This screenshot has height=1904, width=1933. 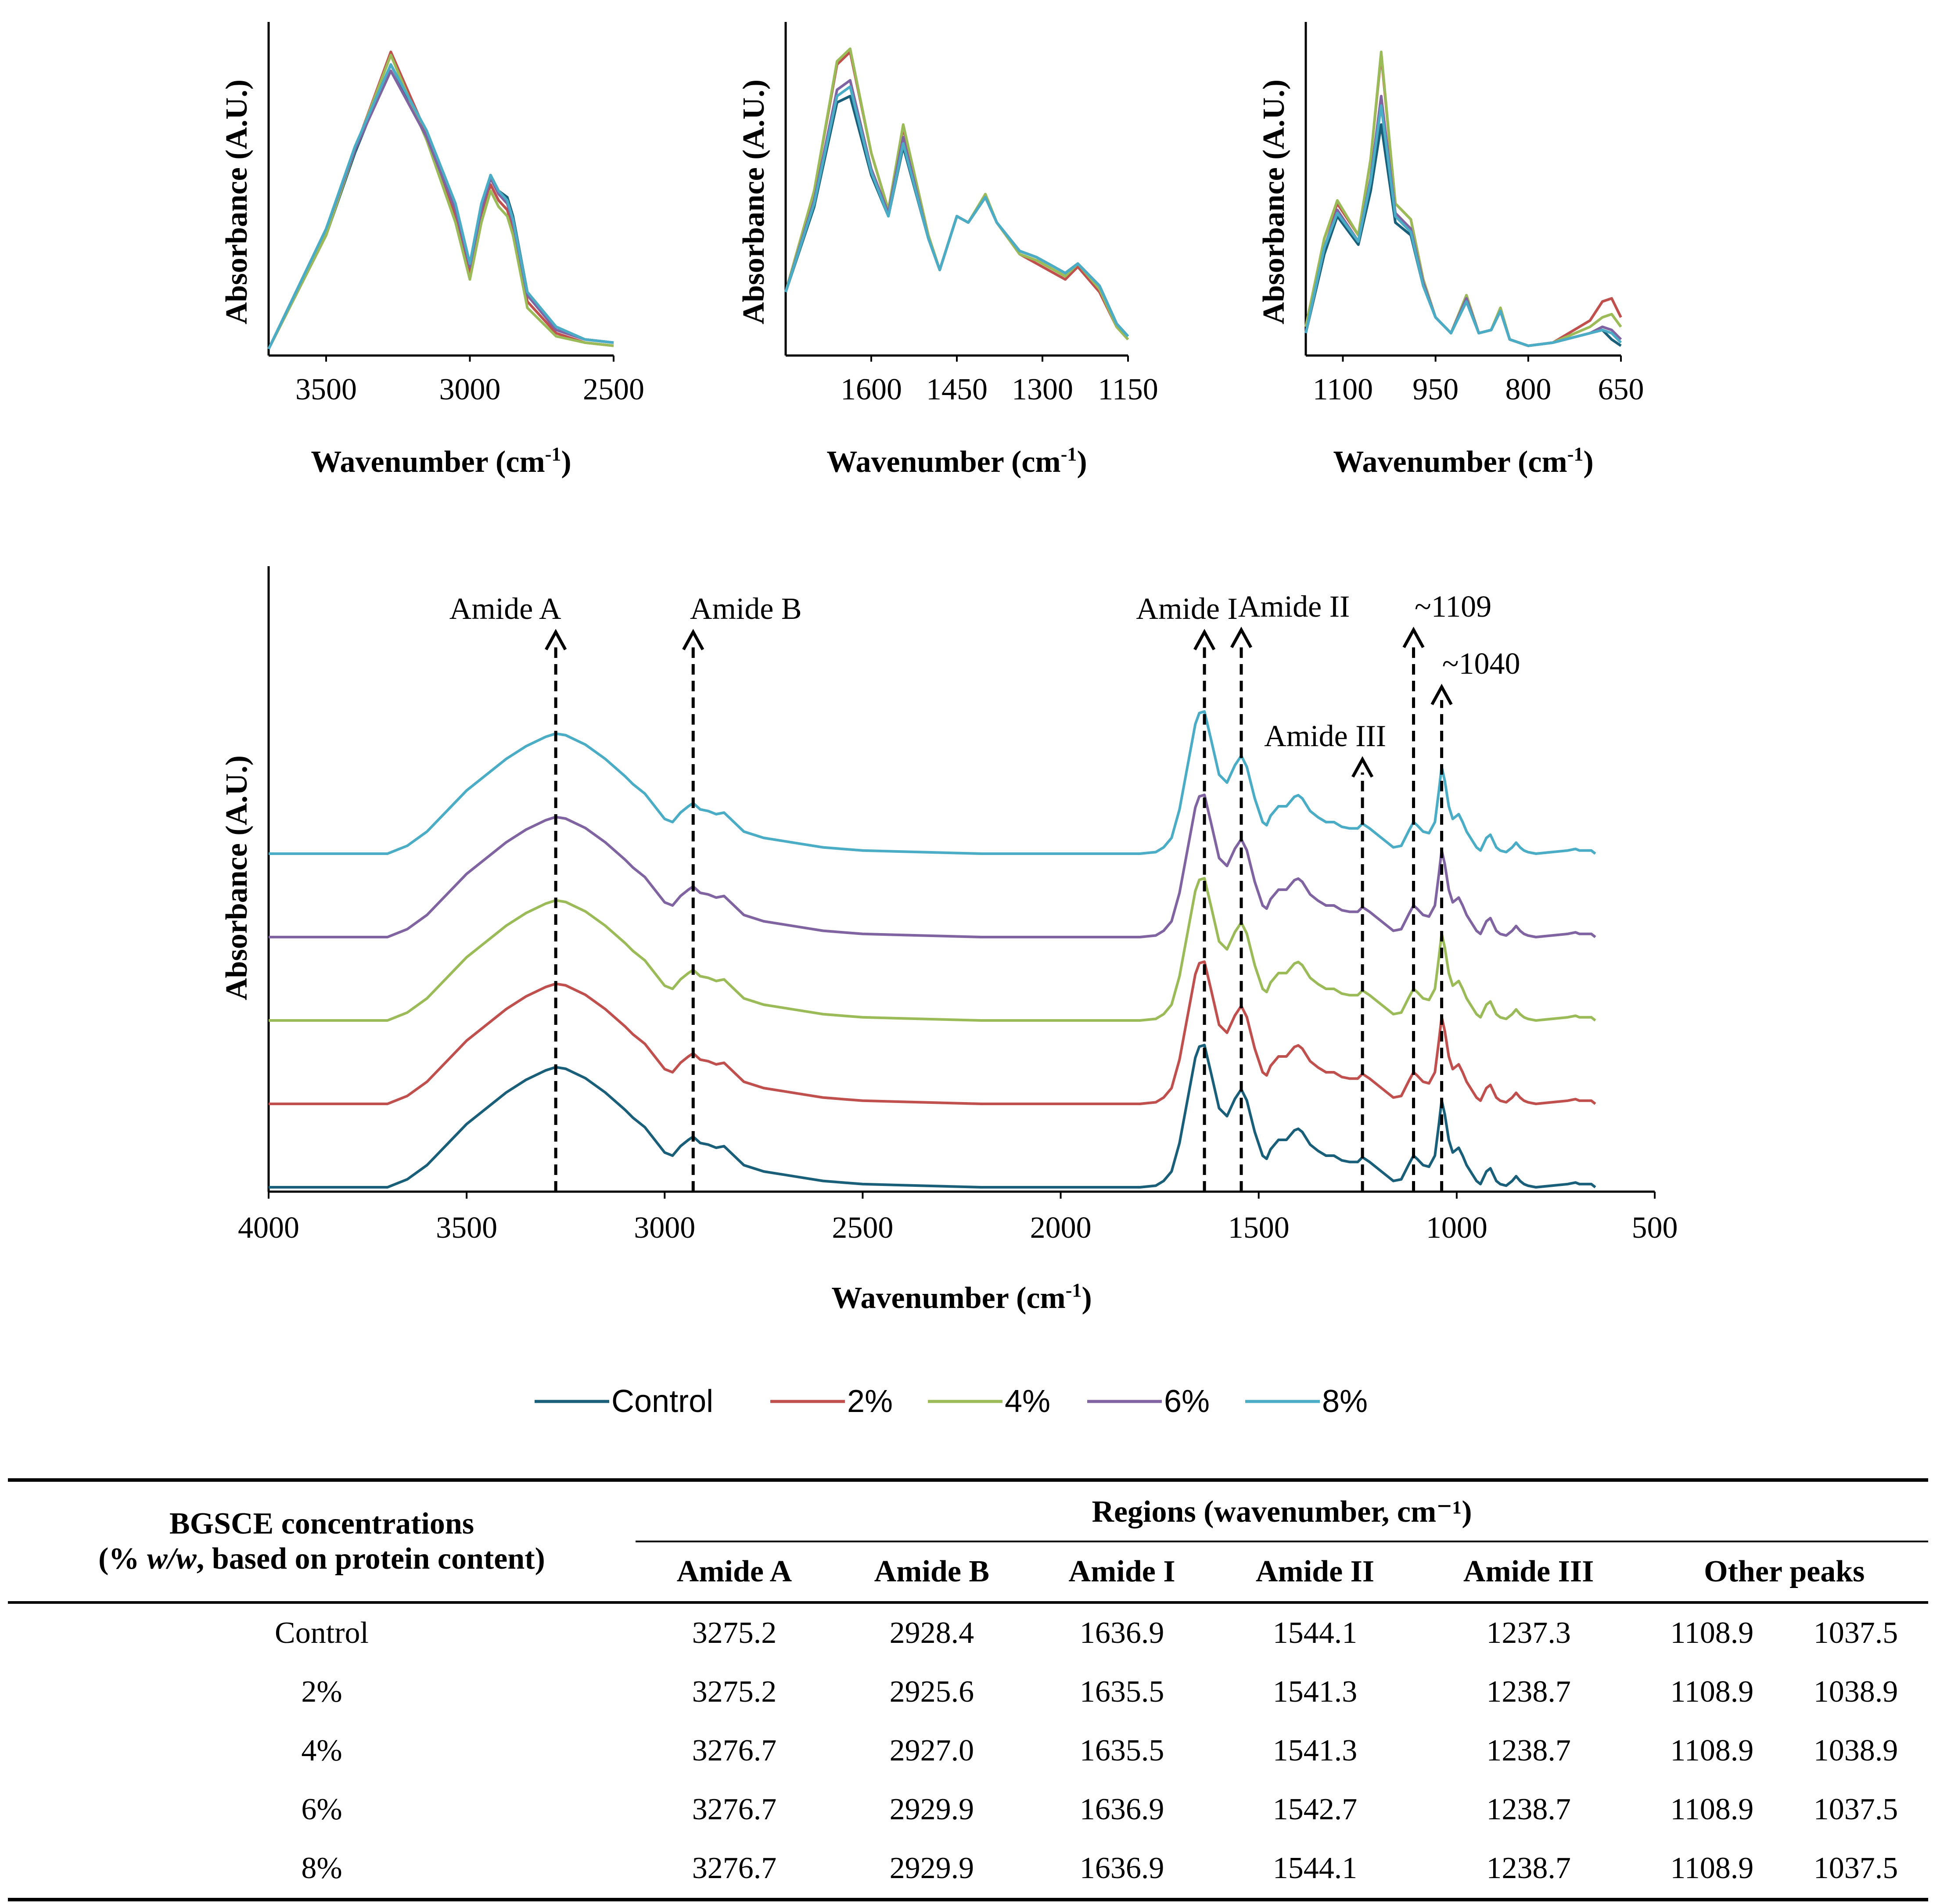 What do you see at coordinates (1481, 664) in the screenshot?
I see `annotation-label: ~1040` at bounding box center [1481, 664].